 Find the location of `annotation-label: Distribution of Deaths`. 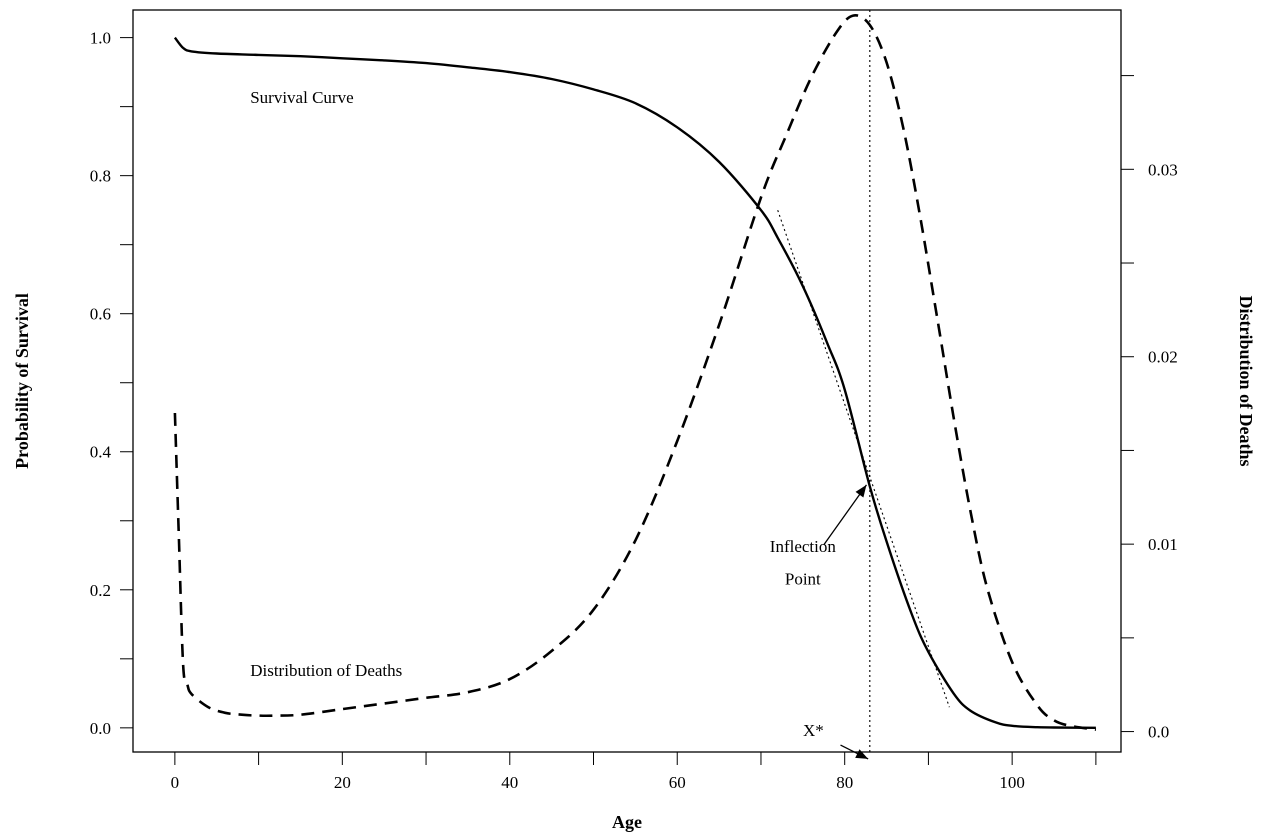

annotation-label: Distribution of Deaths is located at coordinates (326, 670).